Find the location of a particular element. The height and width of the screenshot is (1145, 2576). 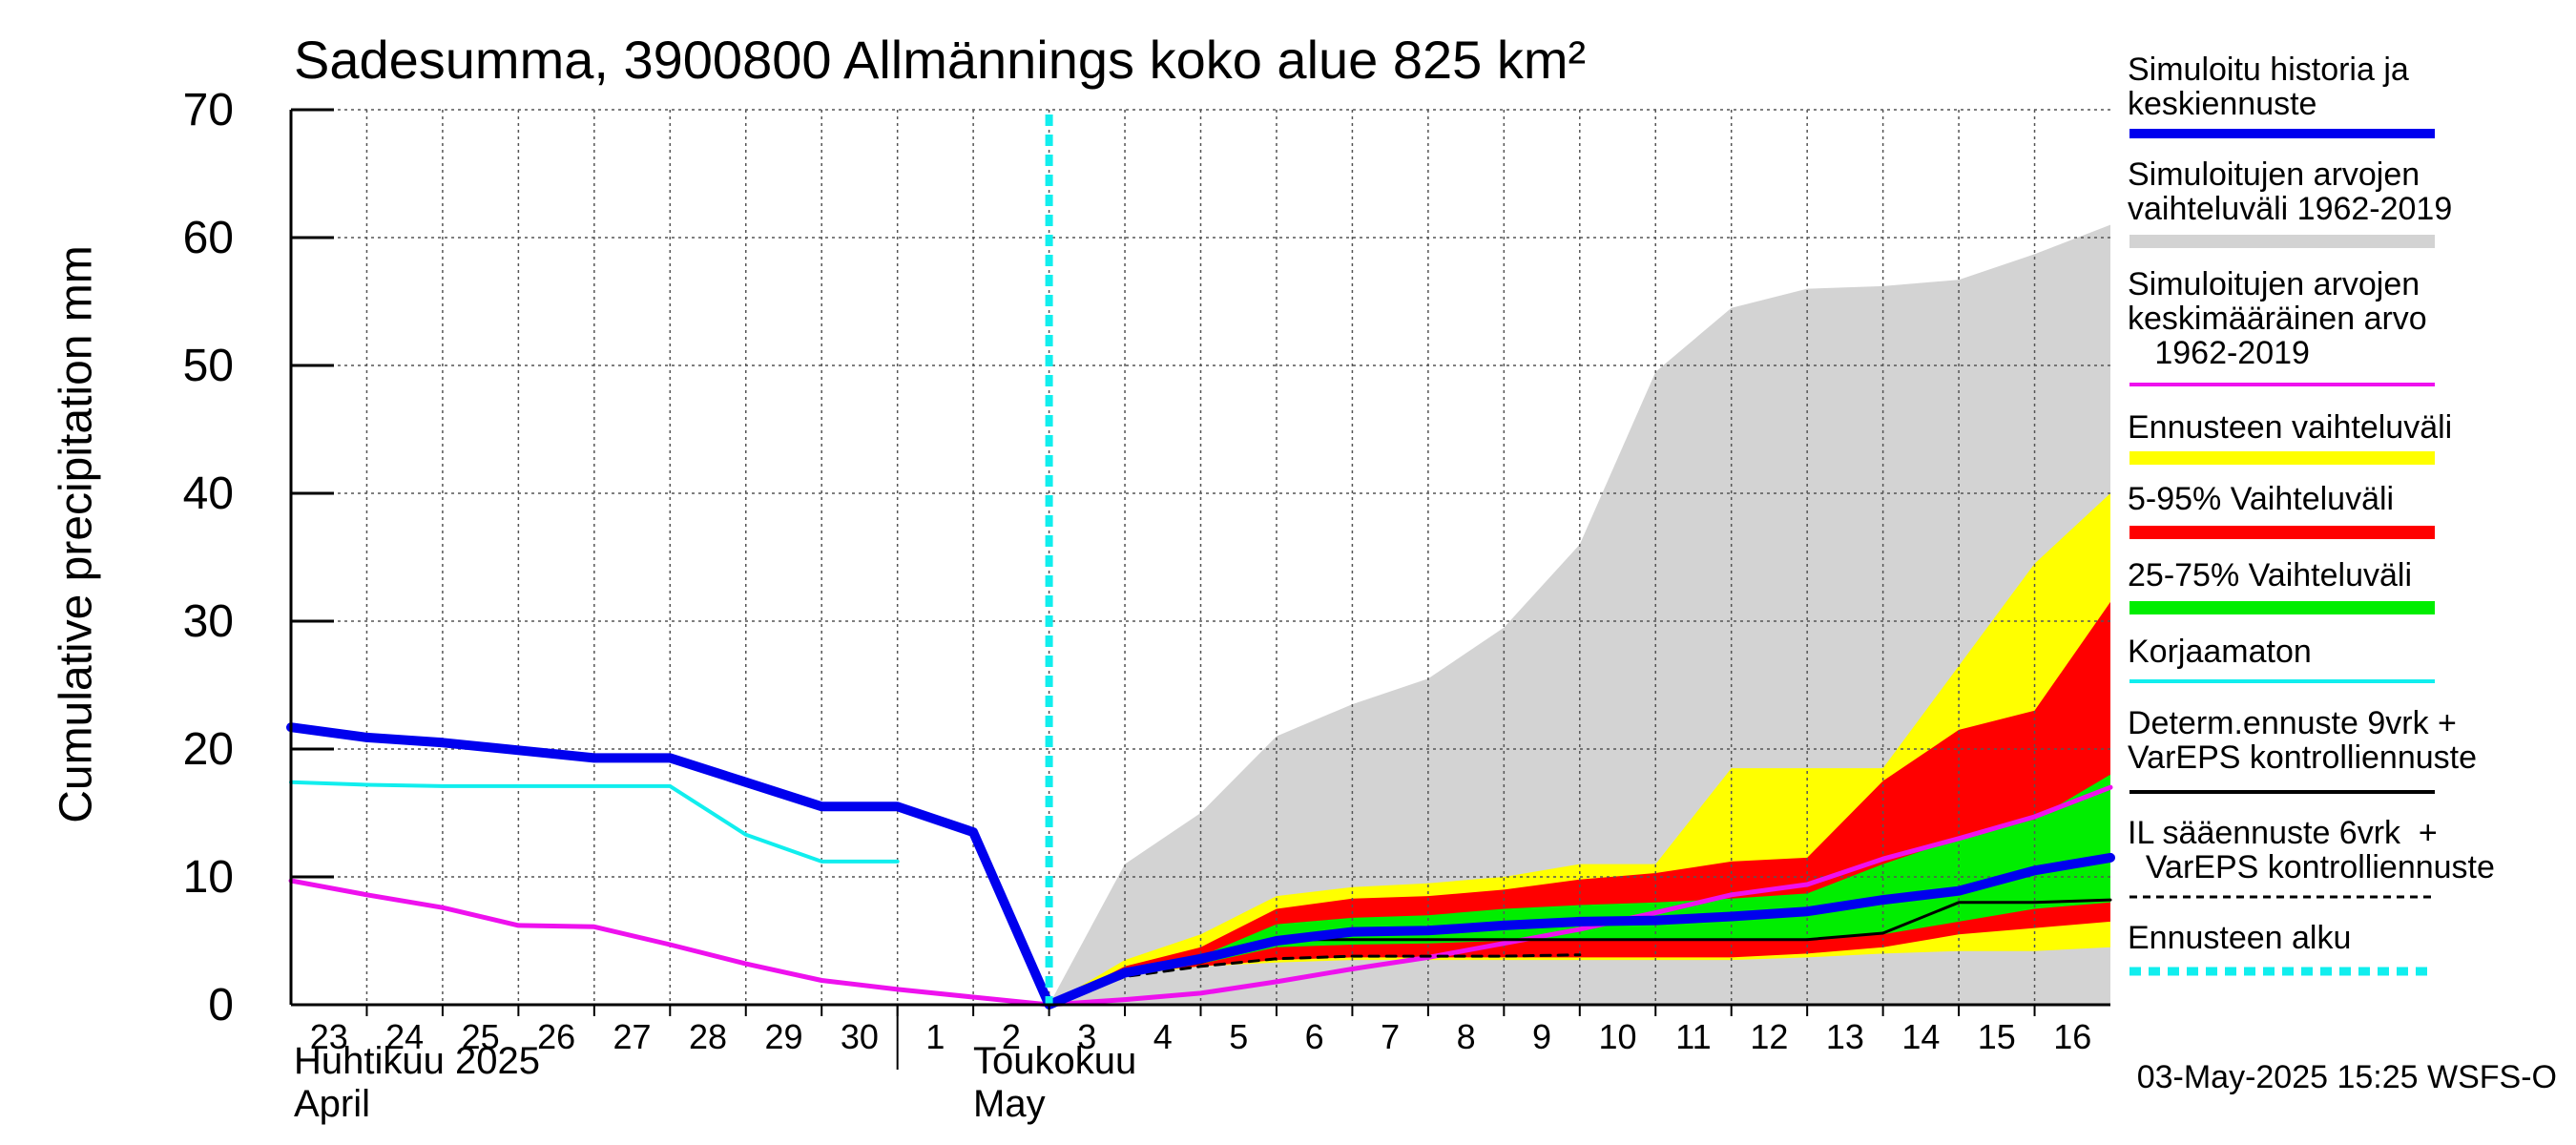

x-tick-label: 14 is located at coordinates (1920, 1036).